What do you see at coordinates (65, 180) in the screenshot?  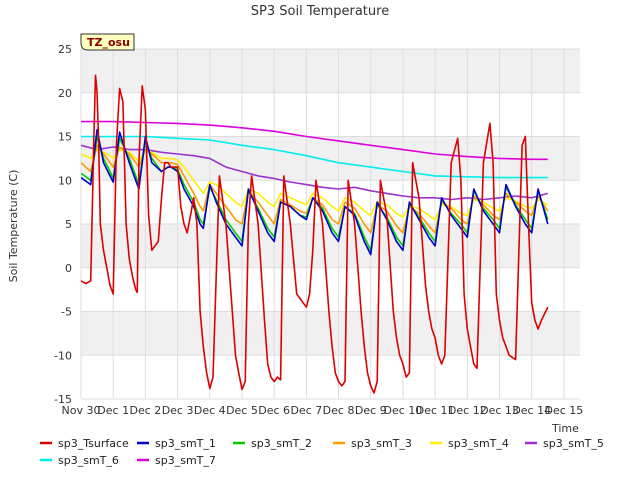 I see `y-tick-label: 10` at bounding box center [65, 180].